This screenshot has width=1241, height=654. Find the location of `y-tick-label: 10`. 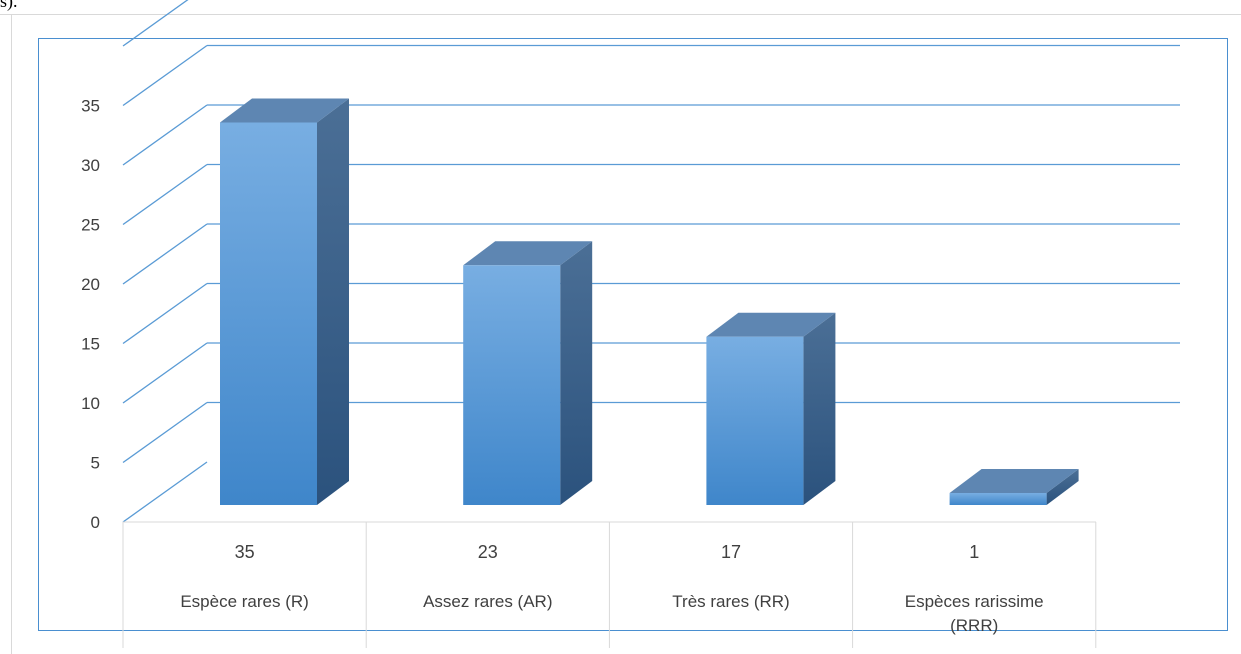

y-tick-label: 10 is located at coordinates (90, 403).